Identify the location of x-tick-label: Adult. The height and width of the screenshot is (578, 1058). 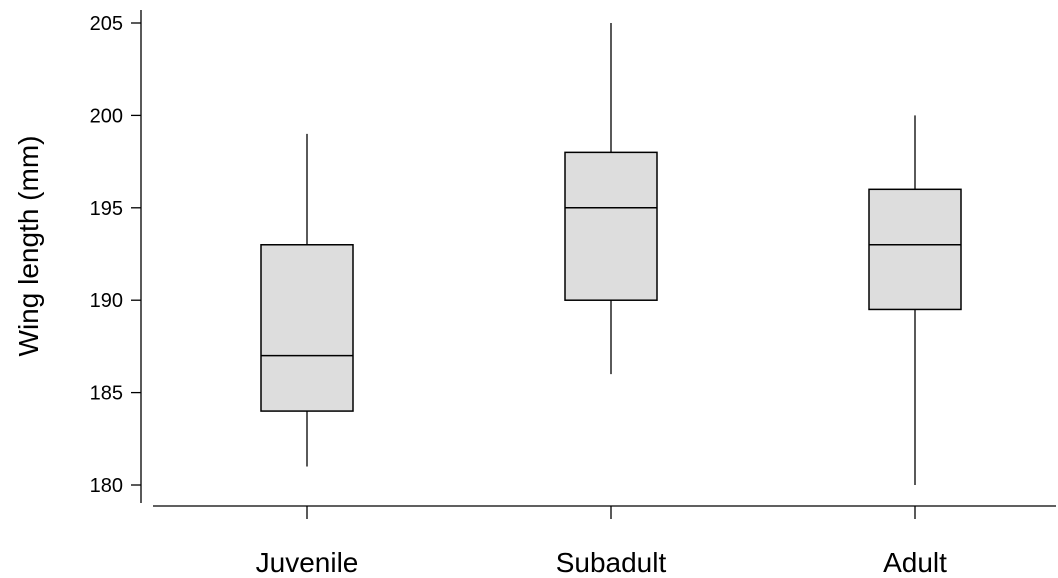
(915, 562).